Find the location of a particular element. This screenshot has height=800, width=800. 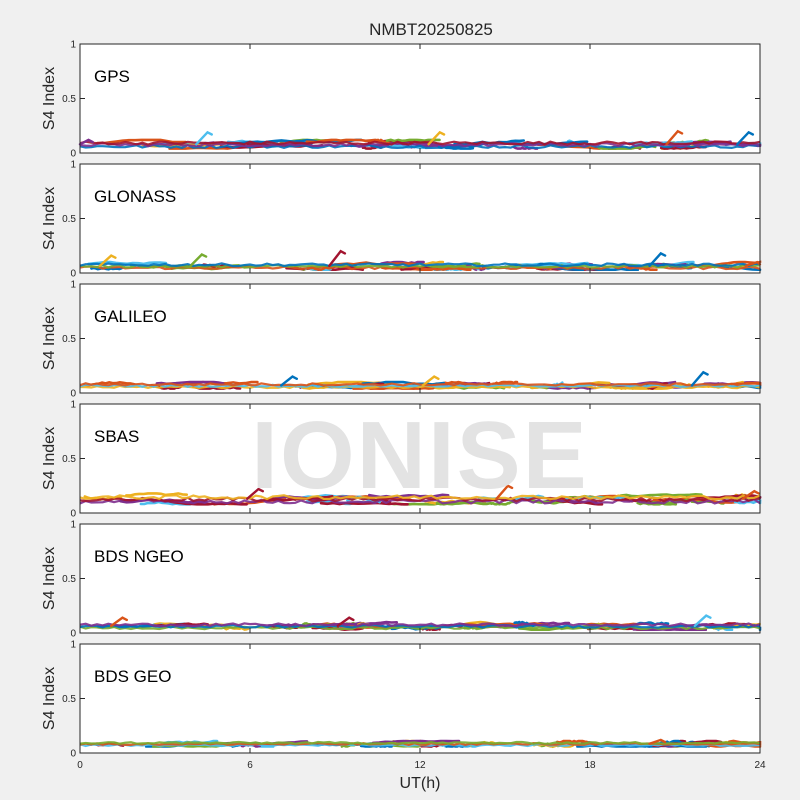

x-axis: 0 6 12 18 24 is located at coordinates (421, 765).